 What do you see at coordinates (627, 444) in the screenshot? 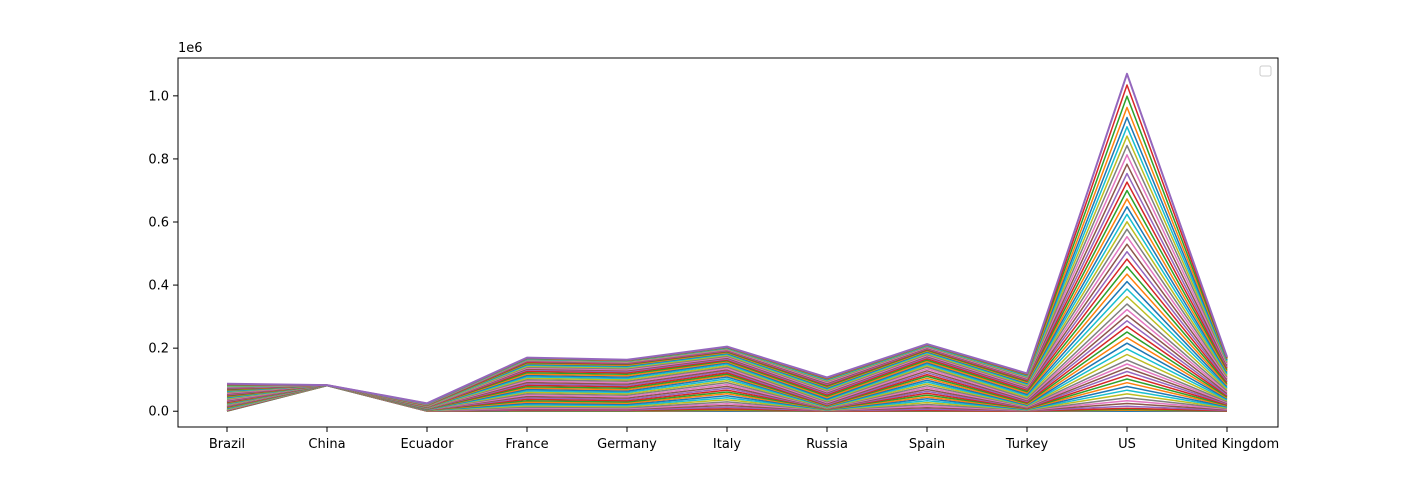
I see `x-tick-label: Germany` at bounding box center [627, 444].